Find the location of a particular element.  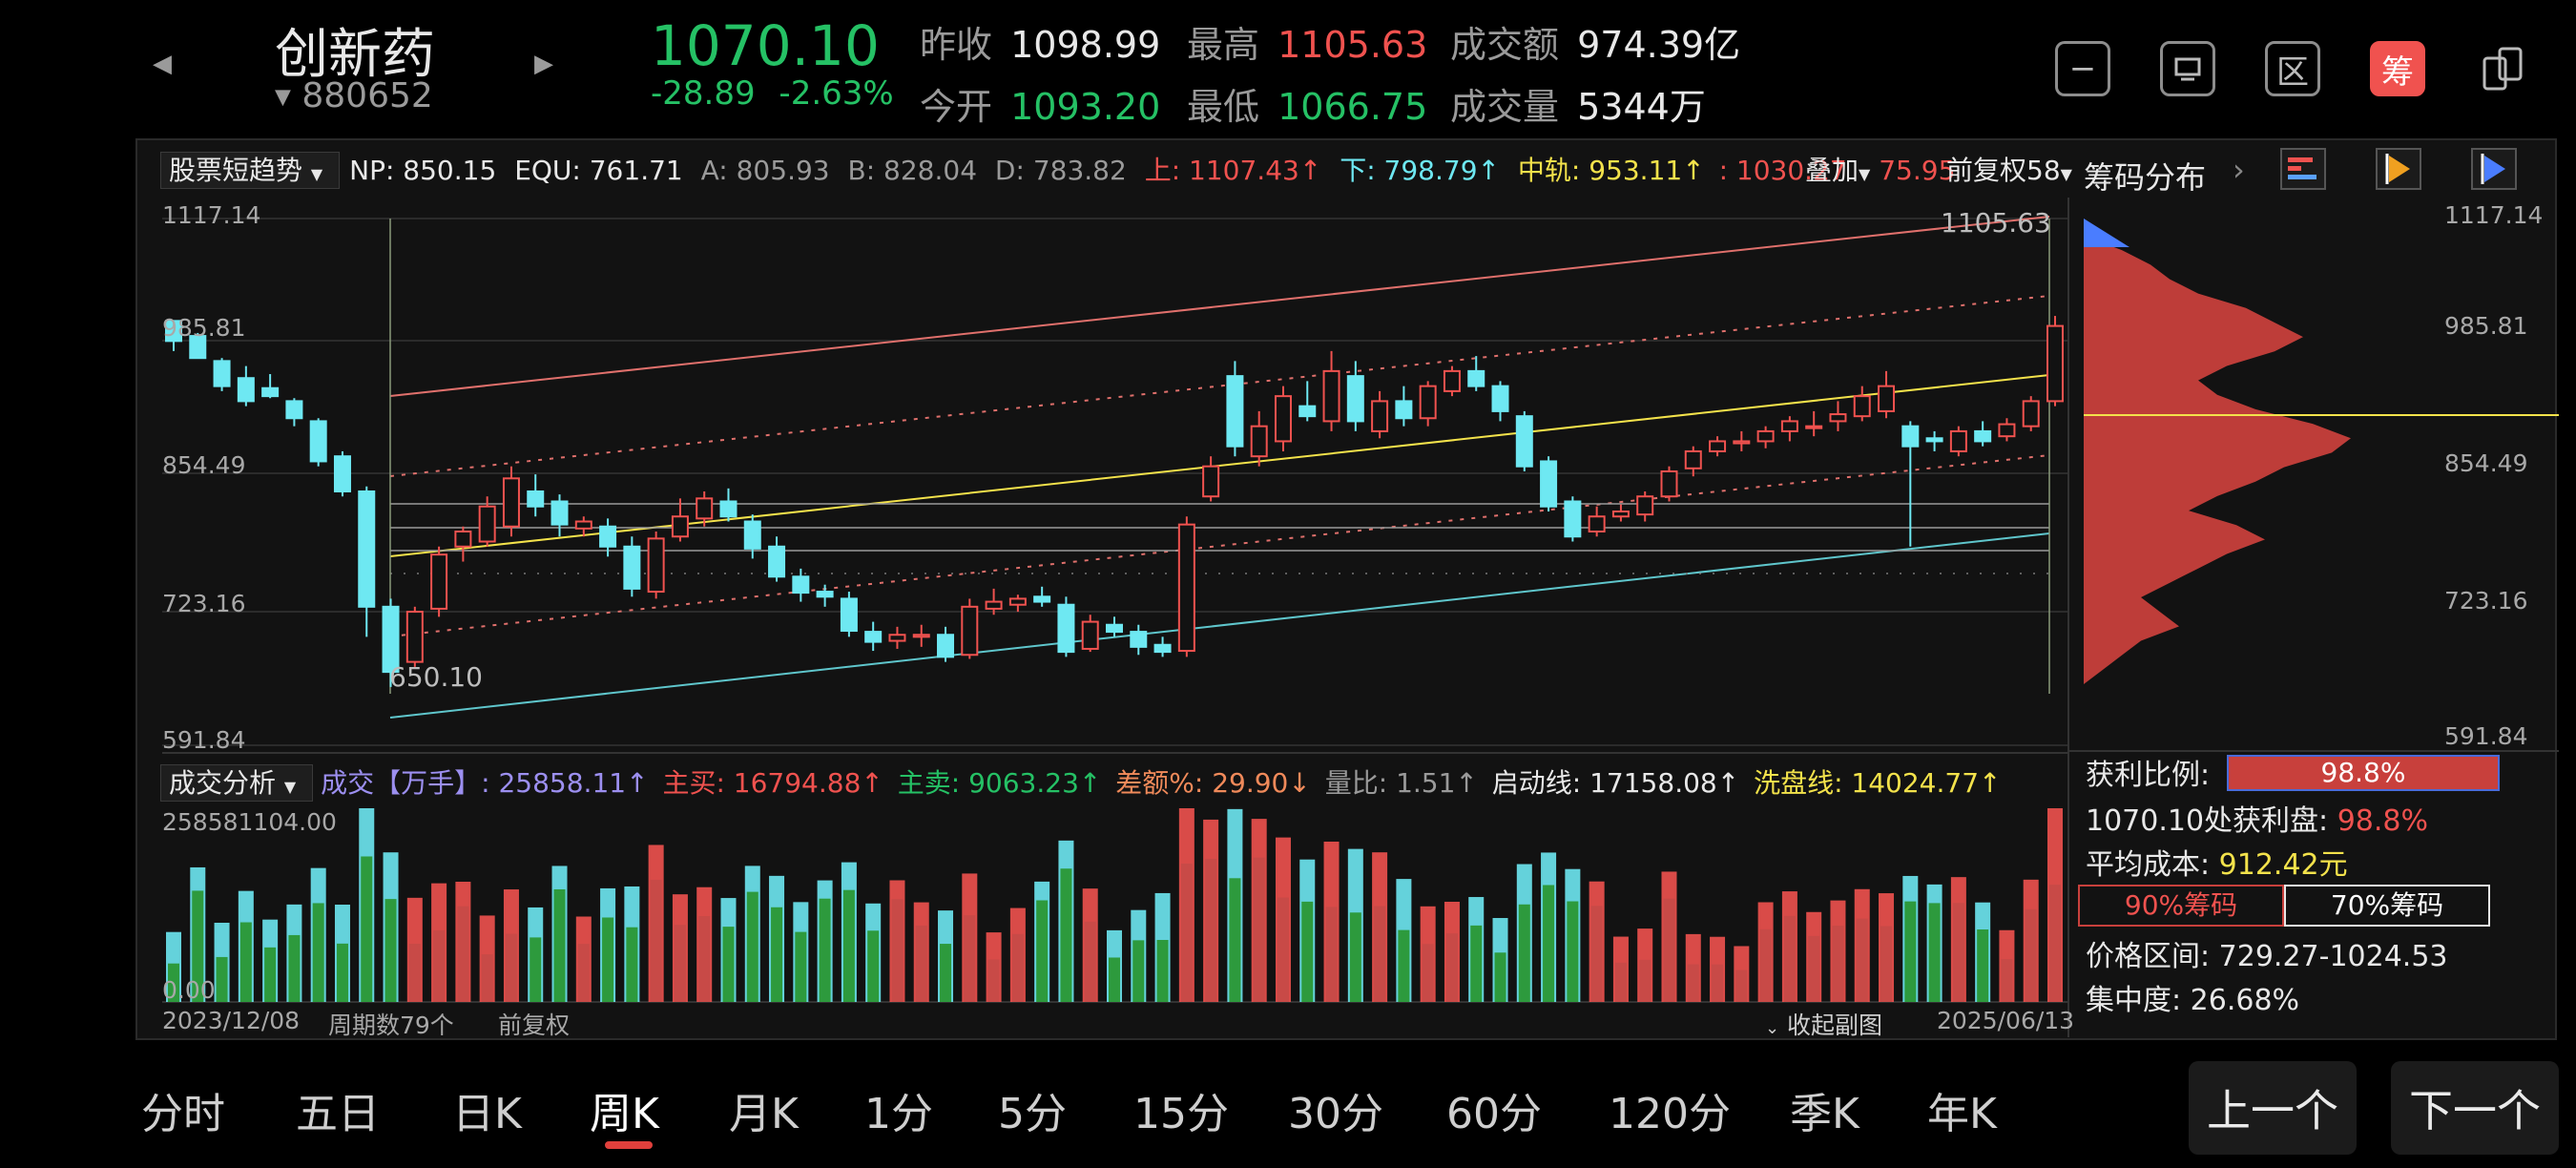

adjust-dropdown: 前复权58▼ is located at coordinates (2009, 169).